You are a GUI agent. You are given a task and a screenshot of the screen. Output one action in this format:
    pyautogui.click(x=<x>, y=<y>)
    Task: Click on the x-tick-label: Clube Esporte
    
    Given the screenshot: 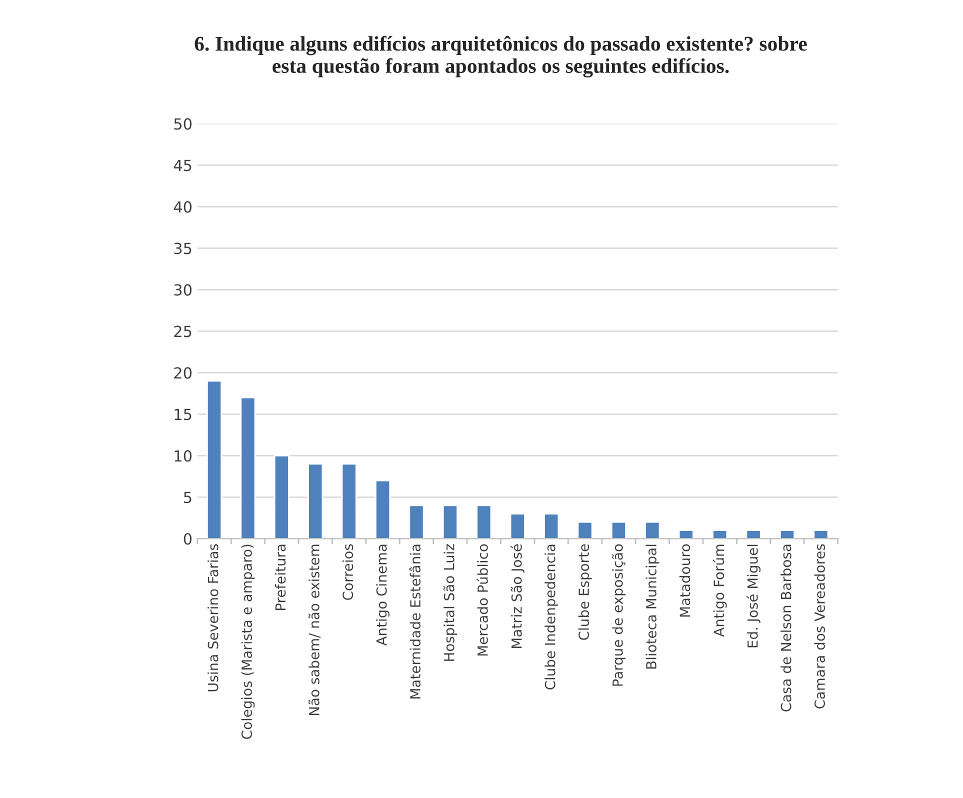 What is the action you would take?
    pyautogui.click(x=585, y=592)
    